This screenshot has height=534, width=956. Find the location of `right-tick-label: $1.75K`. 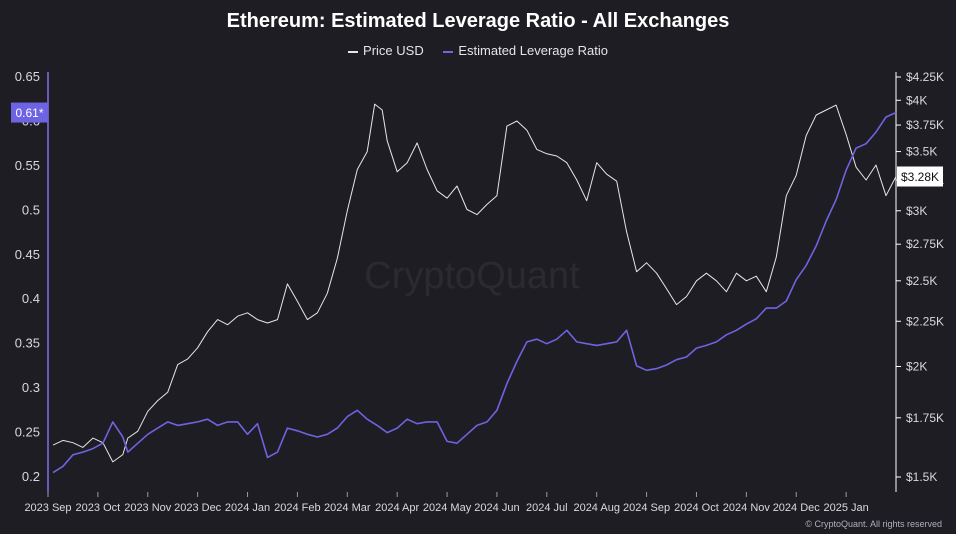

right-tick-label: $1.75K is located at coordinates (925, 418).